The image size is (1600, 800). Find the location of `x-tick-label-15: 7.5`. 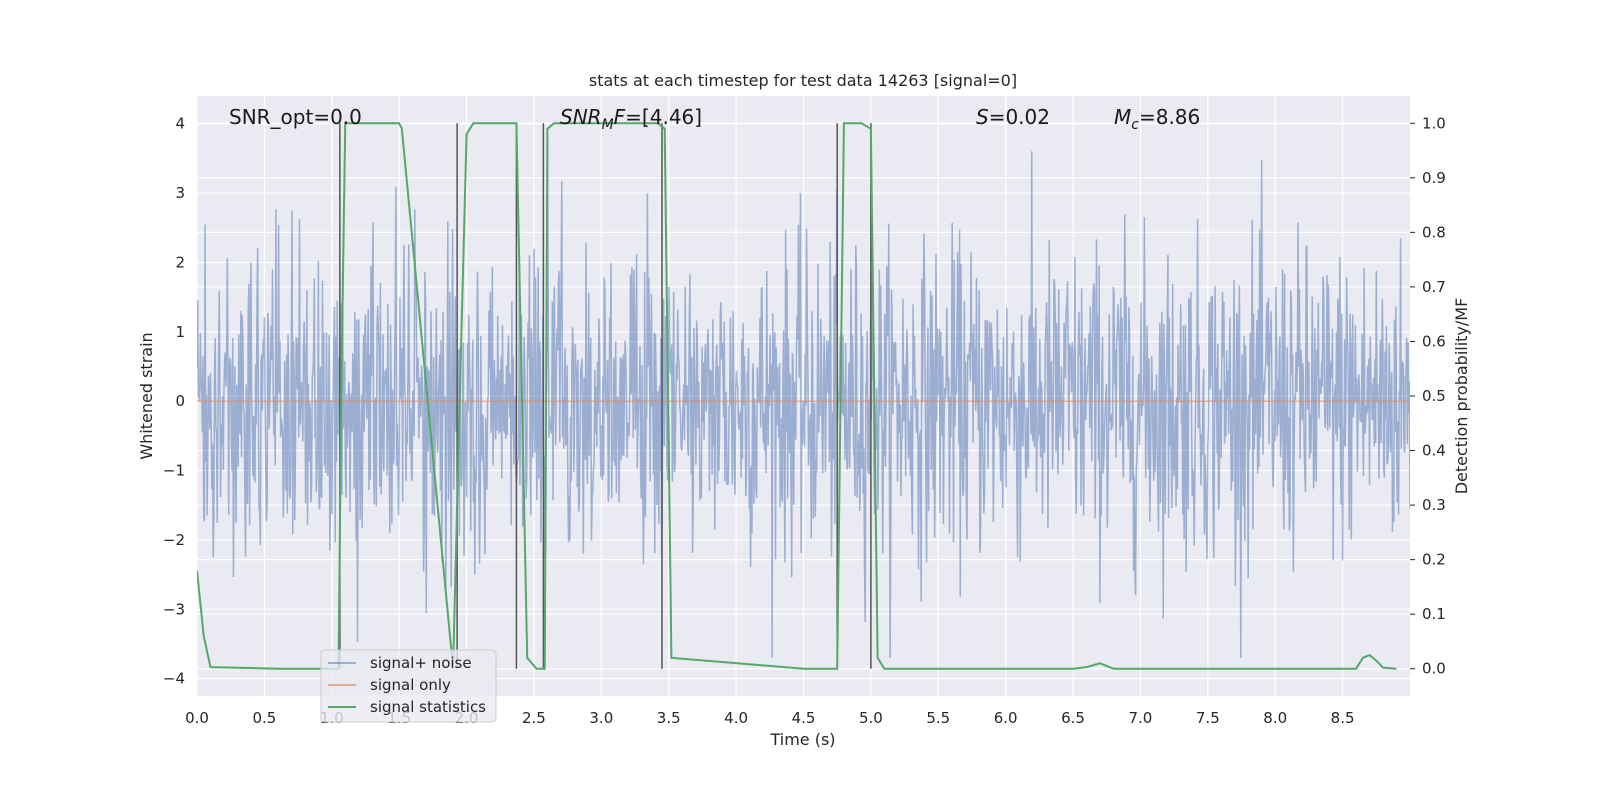

x-tick-label-15: 7.5 is located at coordinates (1208, 718).